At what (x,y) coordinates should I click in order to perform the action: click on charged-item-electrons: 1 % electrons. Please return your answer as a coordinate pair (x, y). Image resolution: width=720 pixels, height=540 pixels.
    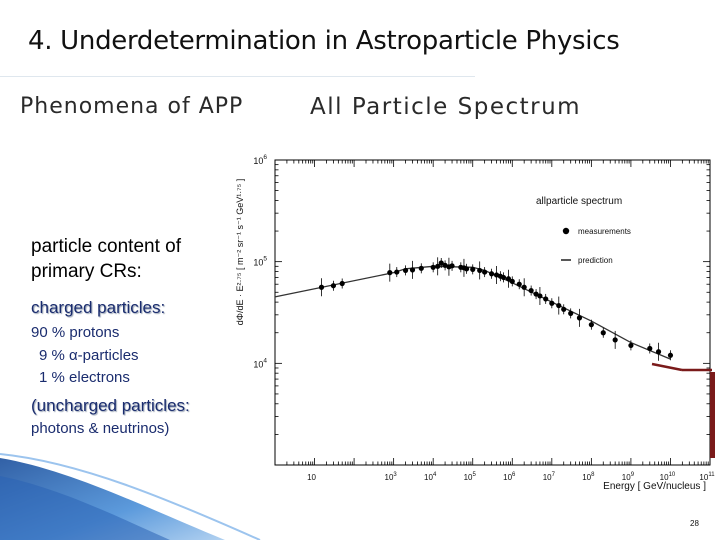
    Looking at the image, I should click on (84, 377).